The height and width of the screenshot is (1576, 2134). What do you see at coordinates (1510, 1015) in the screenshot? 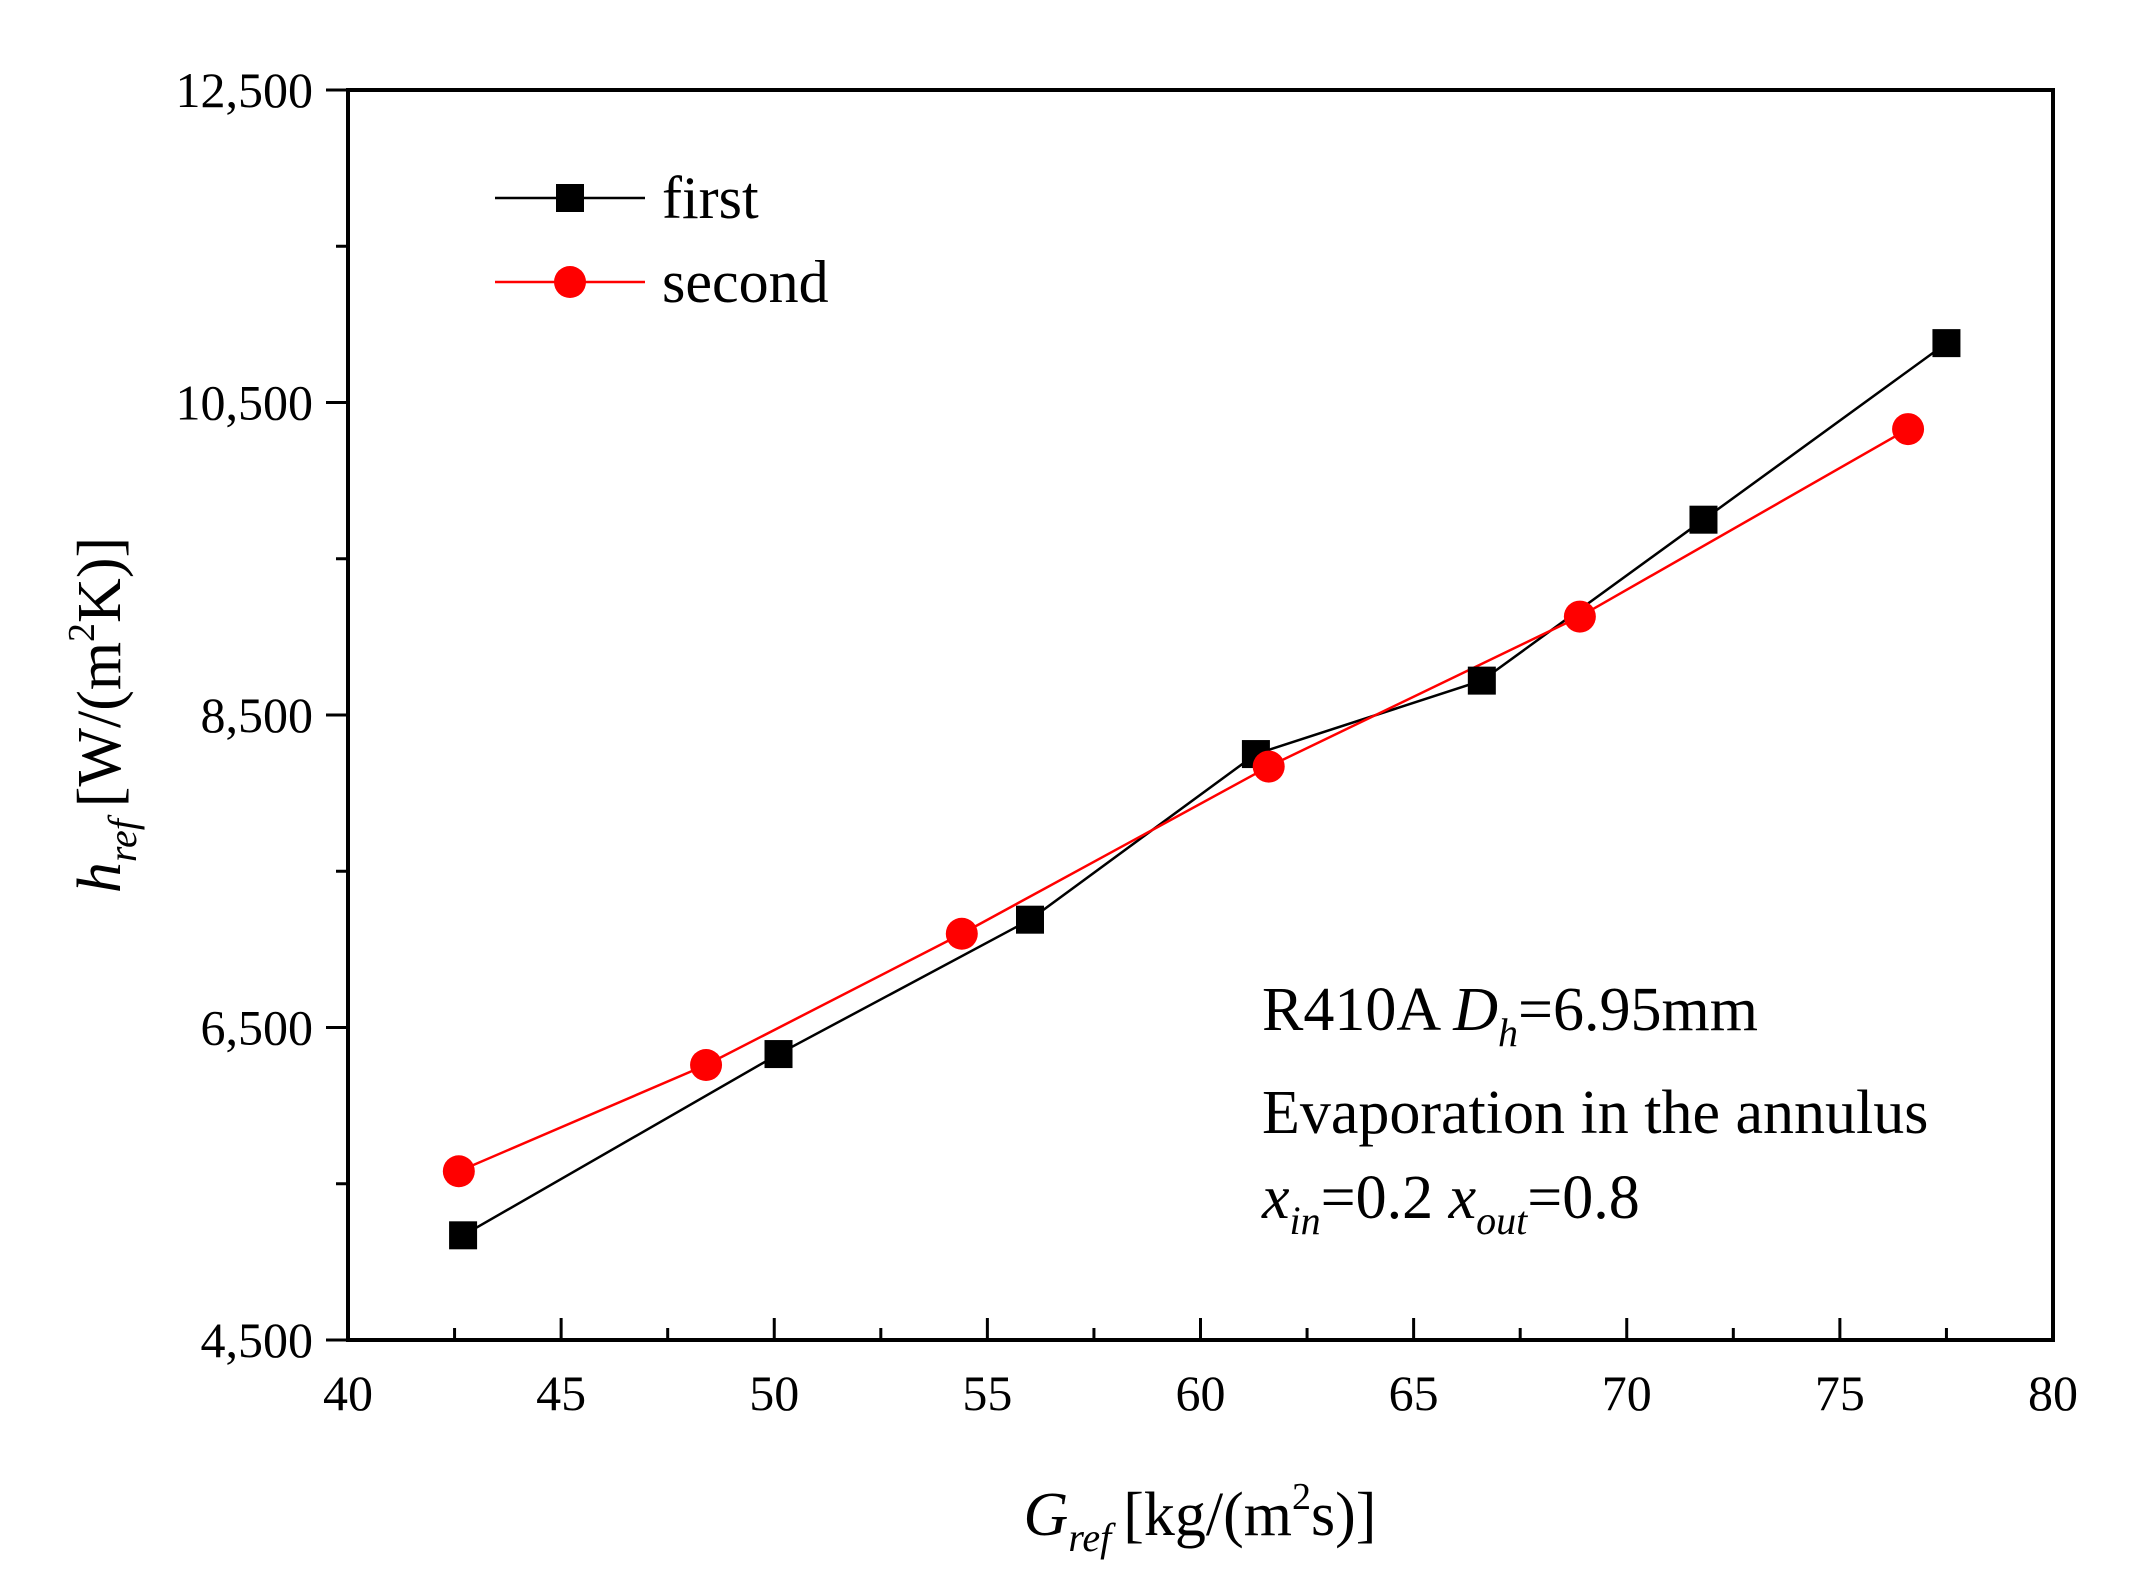
I see `annotation-line-1: R410A Dh=6.95mm` at bounding box center [1510, 1015].